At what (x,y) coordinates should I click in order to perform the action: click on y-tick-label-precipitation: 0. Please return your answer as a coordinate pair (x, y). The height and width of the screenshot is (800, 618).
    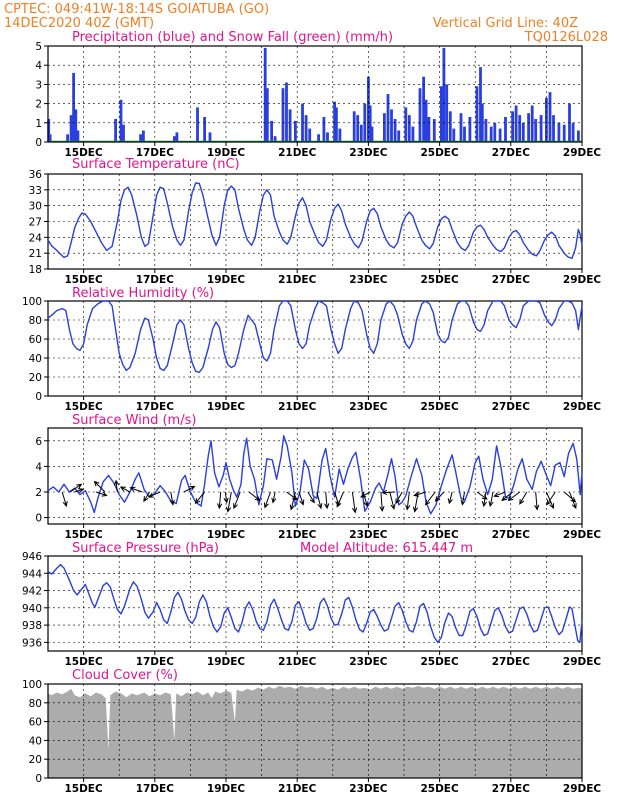
    Looking at the image, I should click on (38, 143).